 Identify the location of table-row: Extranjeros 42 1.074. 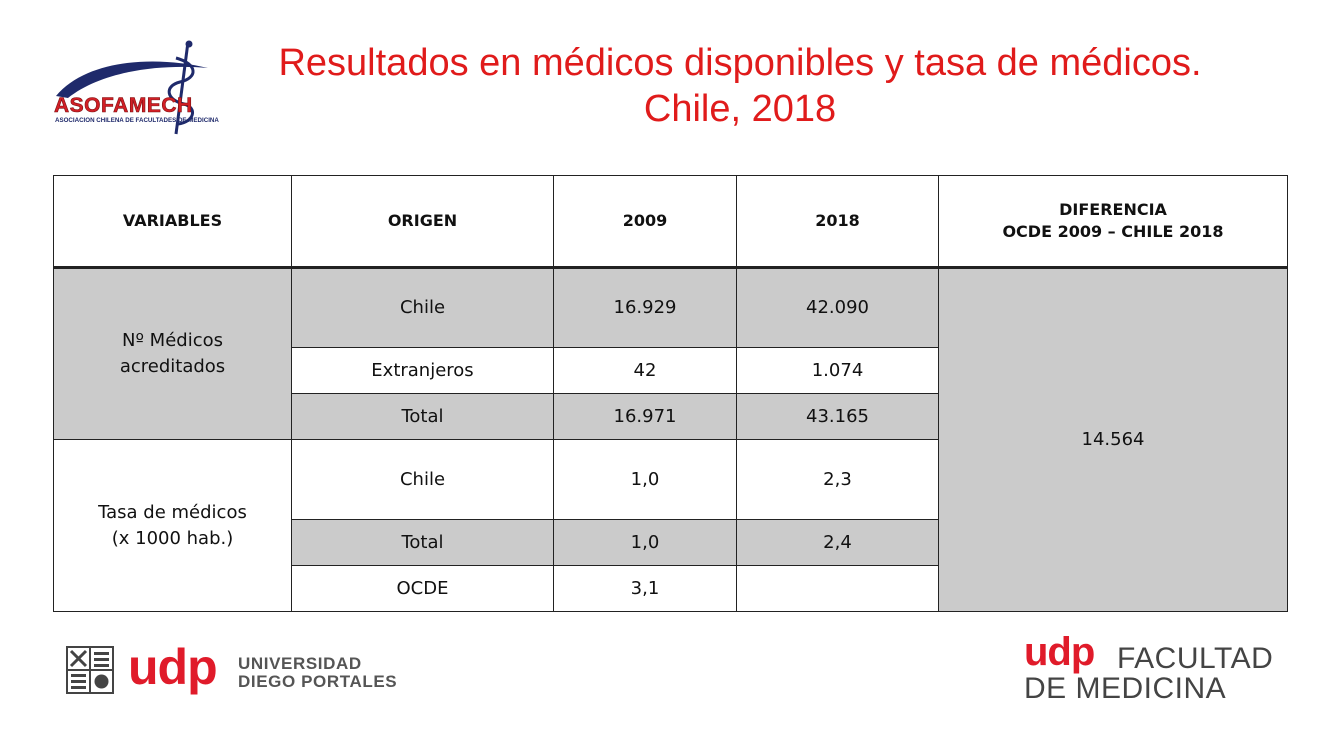
(671, 370).